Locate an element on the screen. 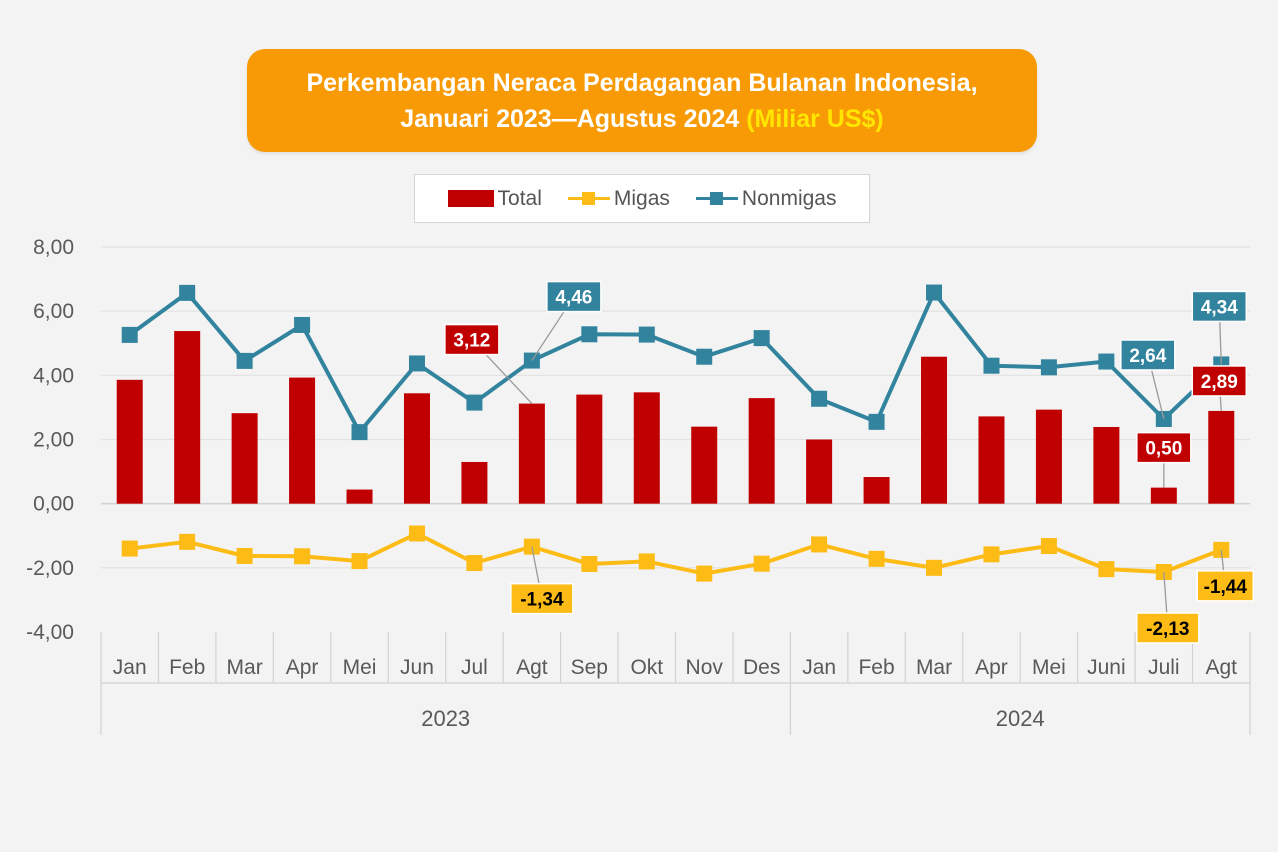 The height and width of the screenshot is (852, 1278). chart-legend: Total Migas Nonmigas is located at coordinates (642, 198).